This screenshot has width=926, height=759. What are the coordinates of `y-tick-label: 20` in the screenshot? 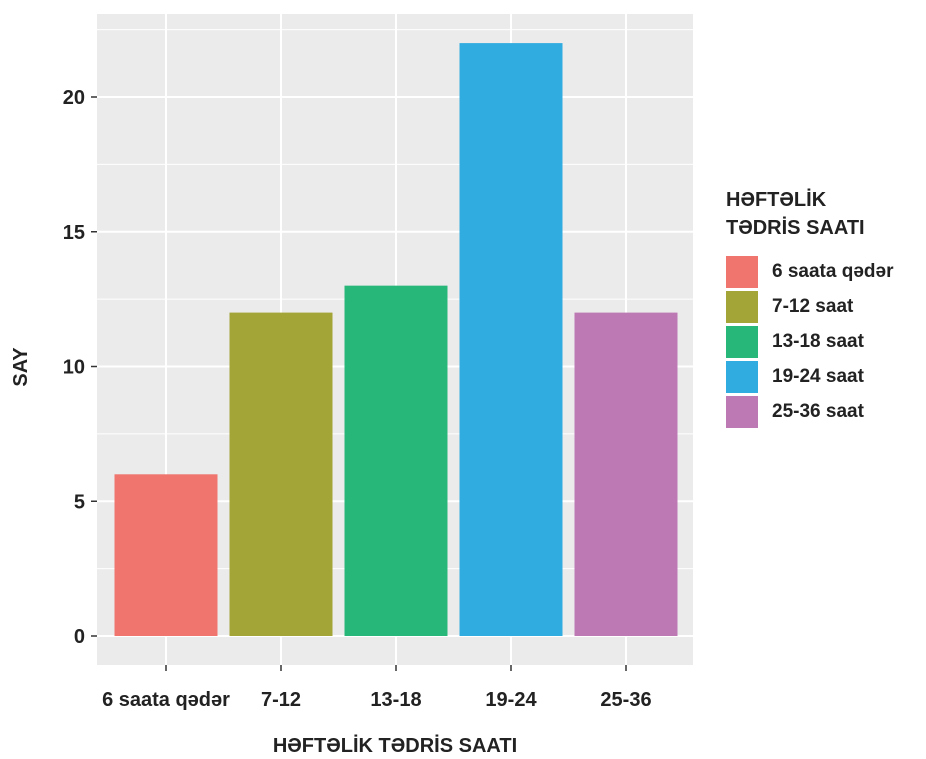 It's located at (74, 98).